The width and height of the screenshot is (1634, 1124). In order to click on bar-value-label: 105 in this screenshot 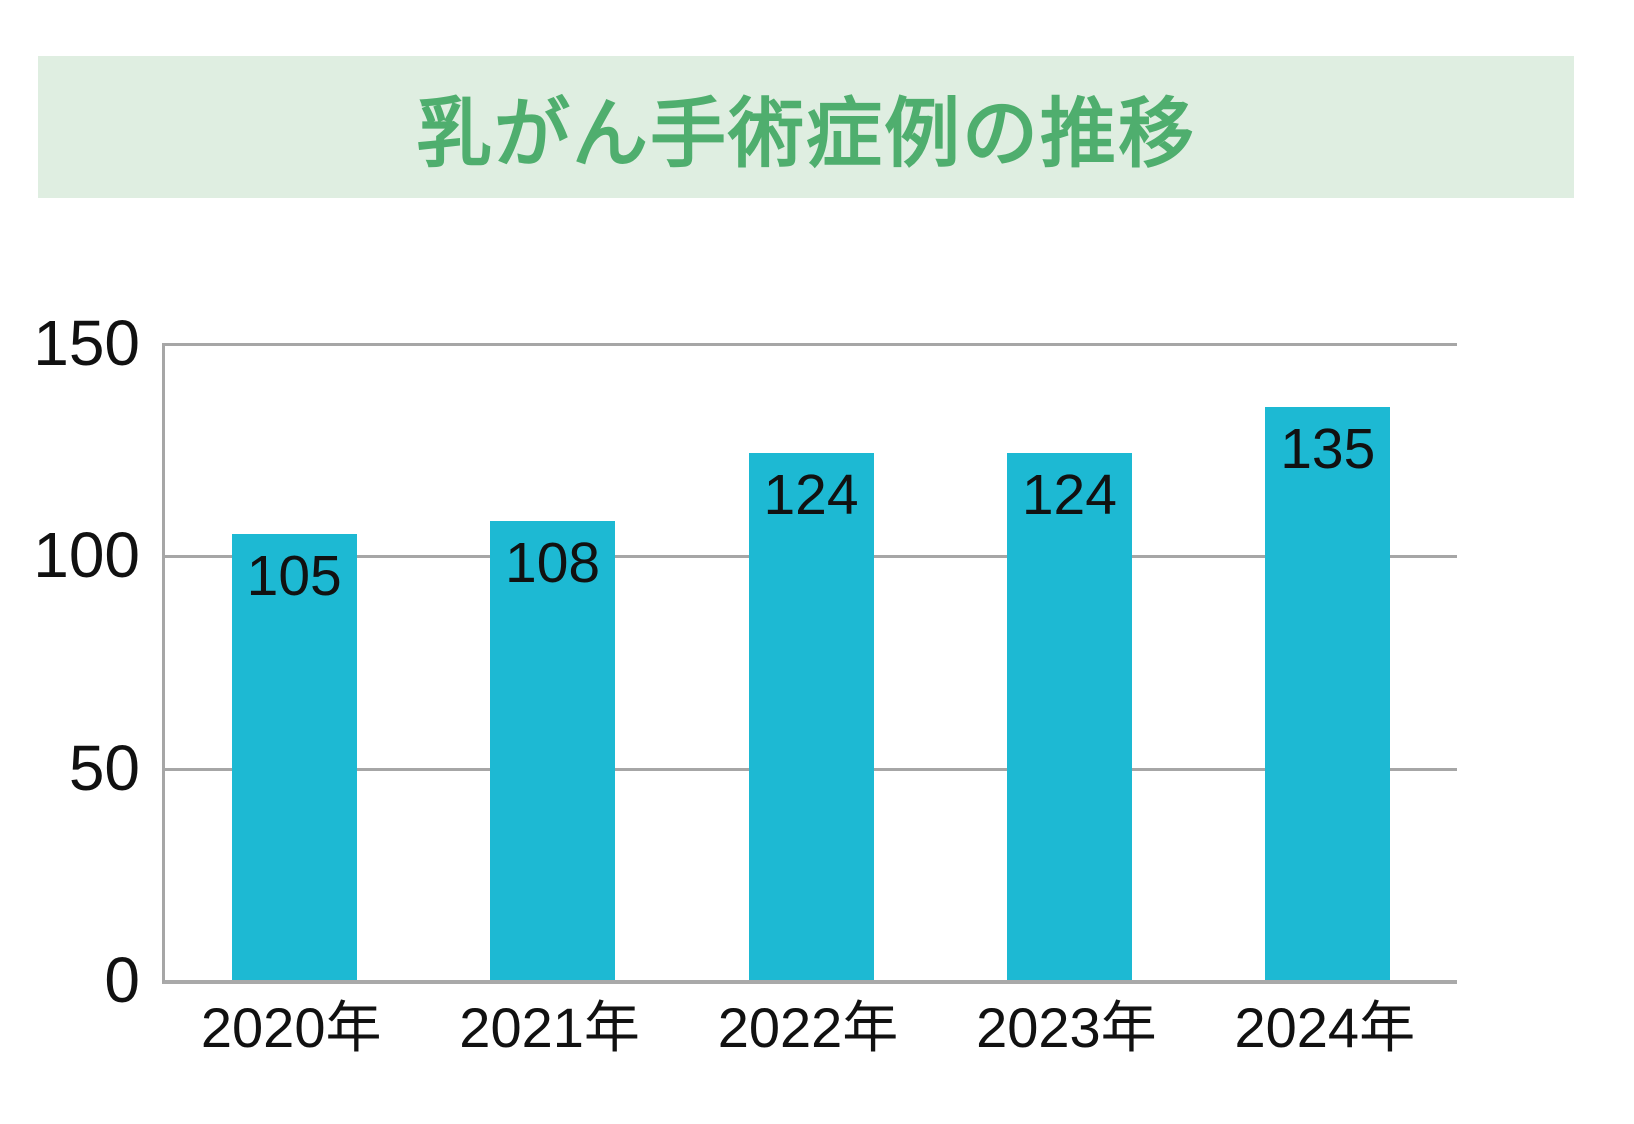, I will do `click(294, 576)`.